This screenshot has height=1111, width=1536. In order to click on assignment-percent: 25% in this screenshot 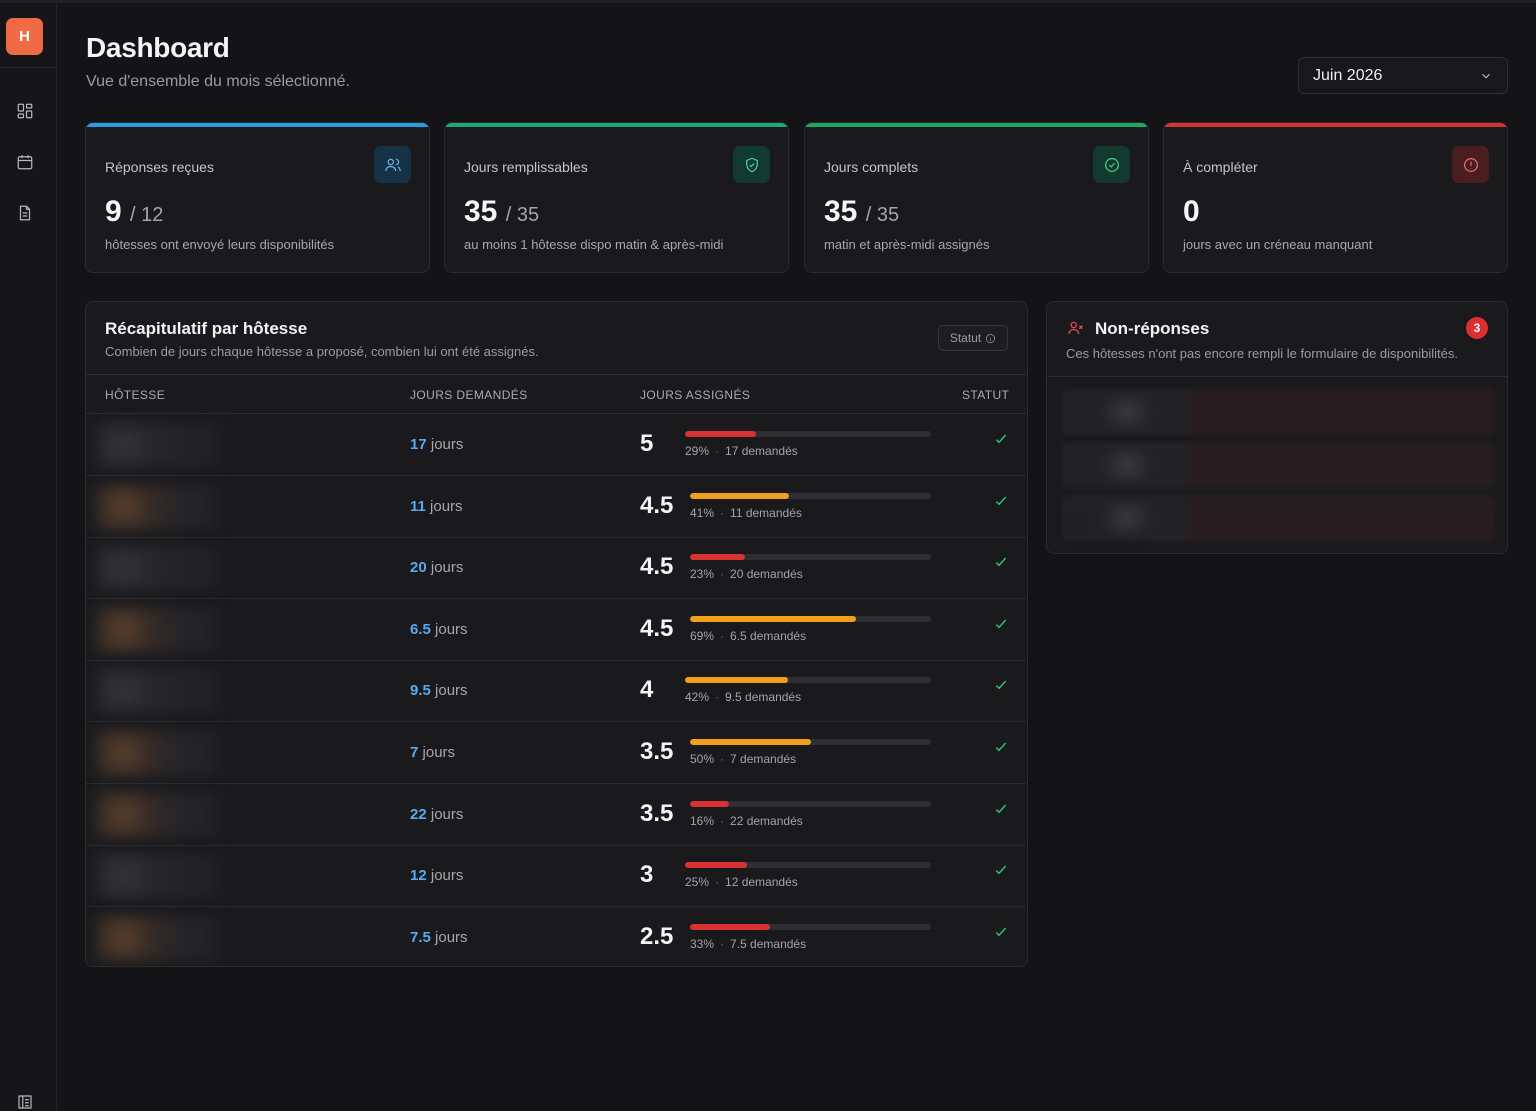, I will do `click(697, 882)`.